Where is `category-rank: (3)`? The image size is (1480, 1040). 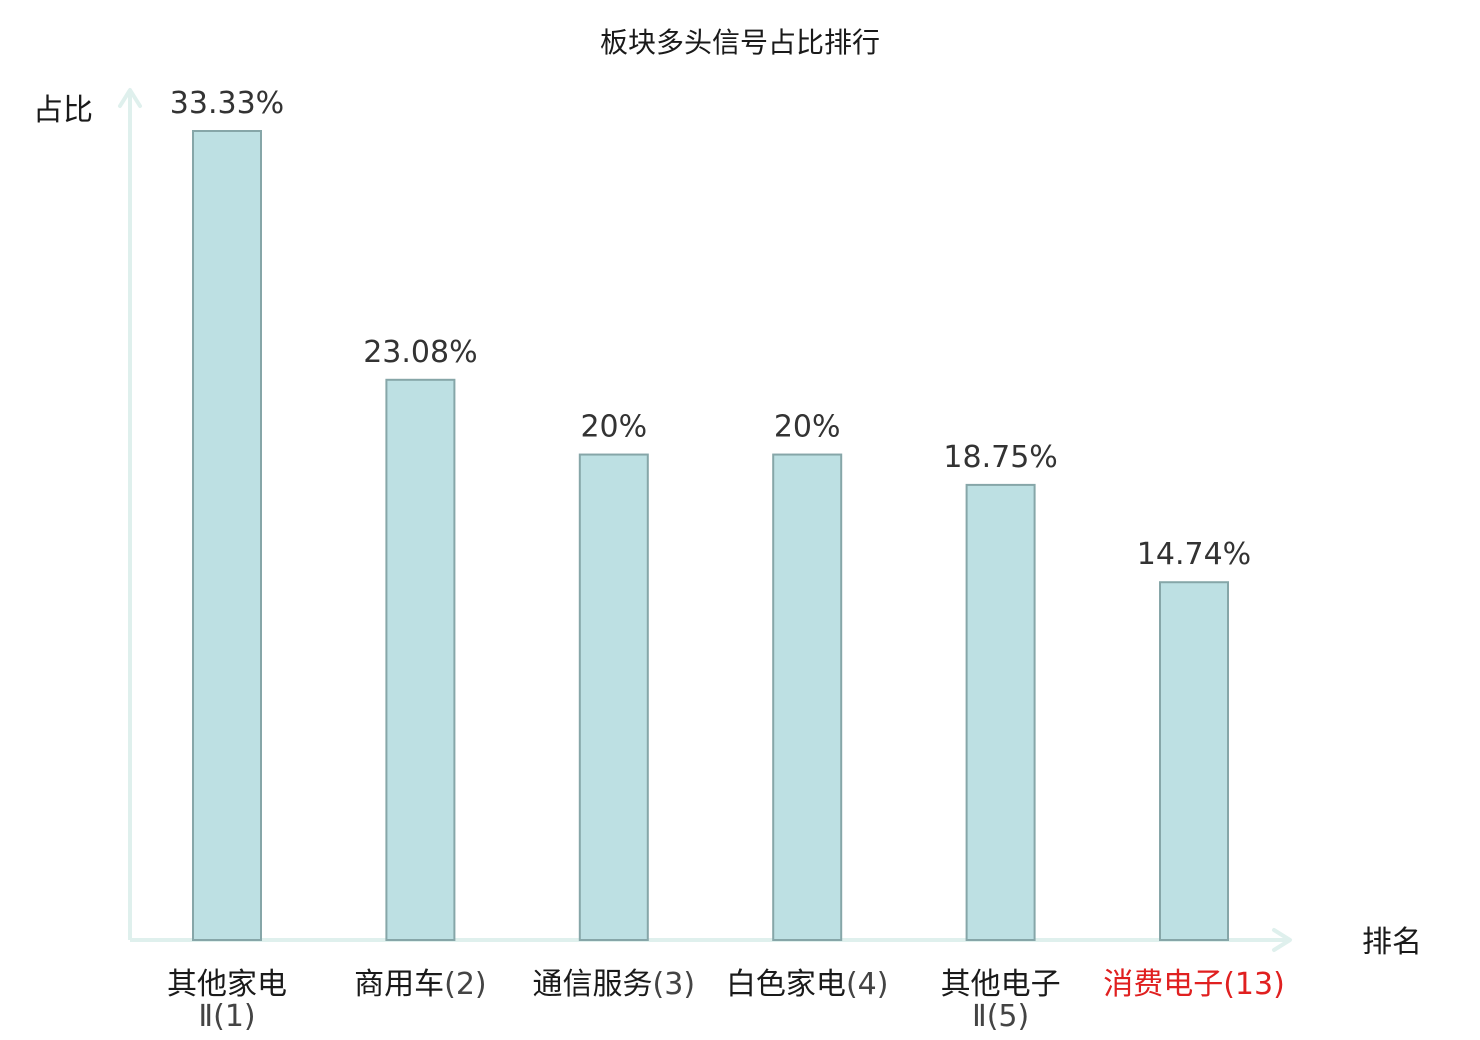
category-rank: (3) is located at coordinates (674, 984).